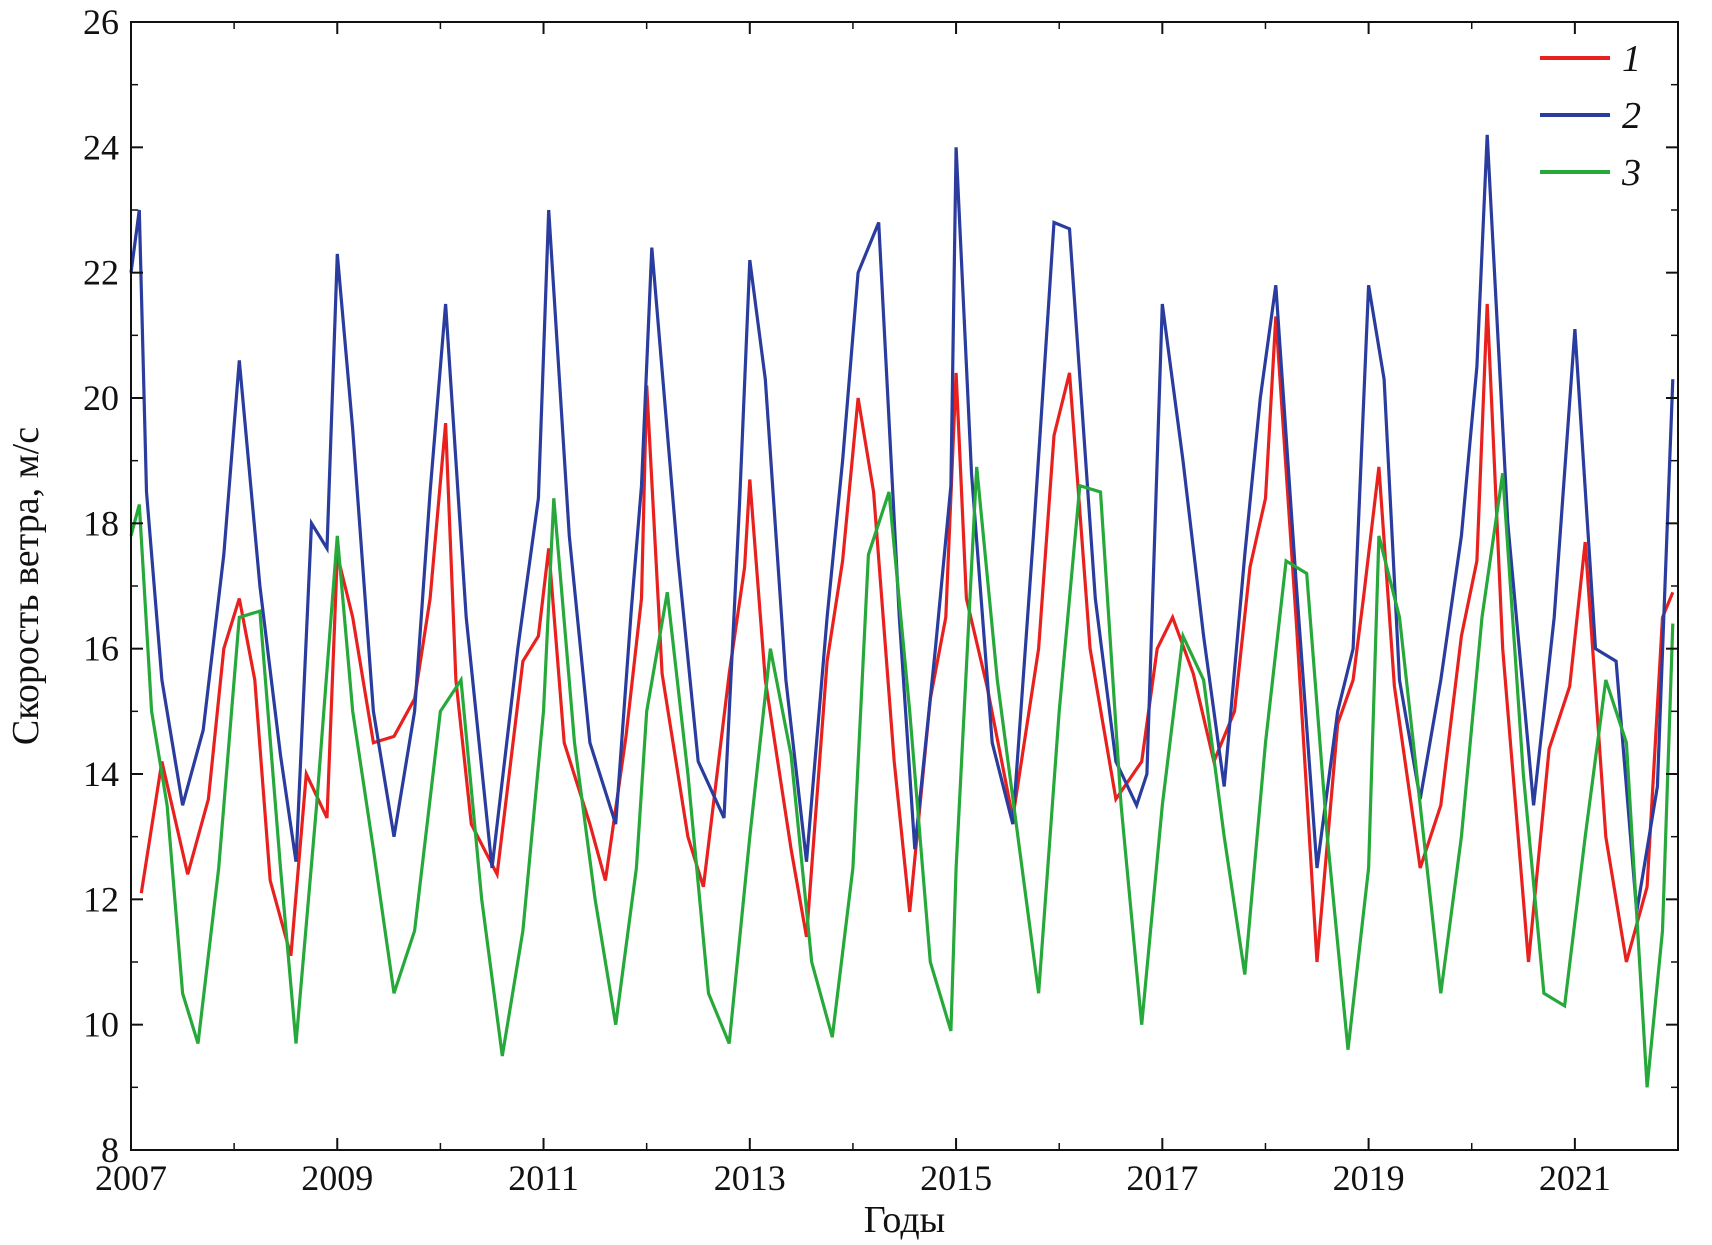  I want to click on legend: 1 2 3, so click(1590, 116).